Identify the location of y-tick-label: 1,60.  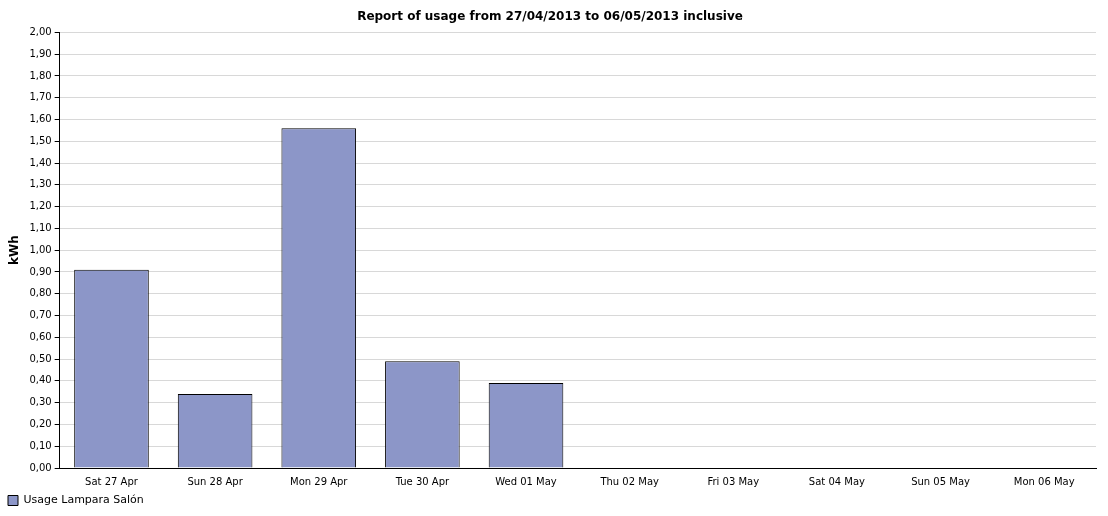
(40, 119).